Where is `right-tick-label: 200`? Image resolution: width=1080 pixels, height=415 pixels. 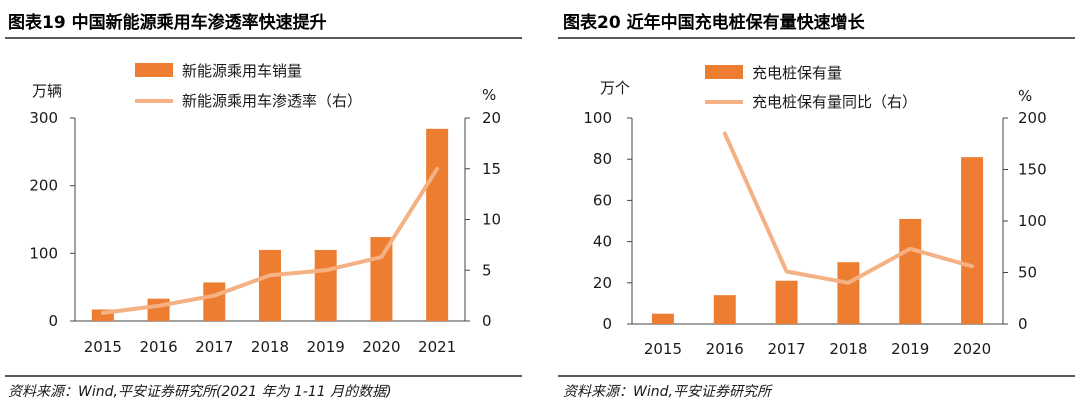
right-tick-label: 200 is located at coordinates (1032, 118).